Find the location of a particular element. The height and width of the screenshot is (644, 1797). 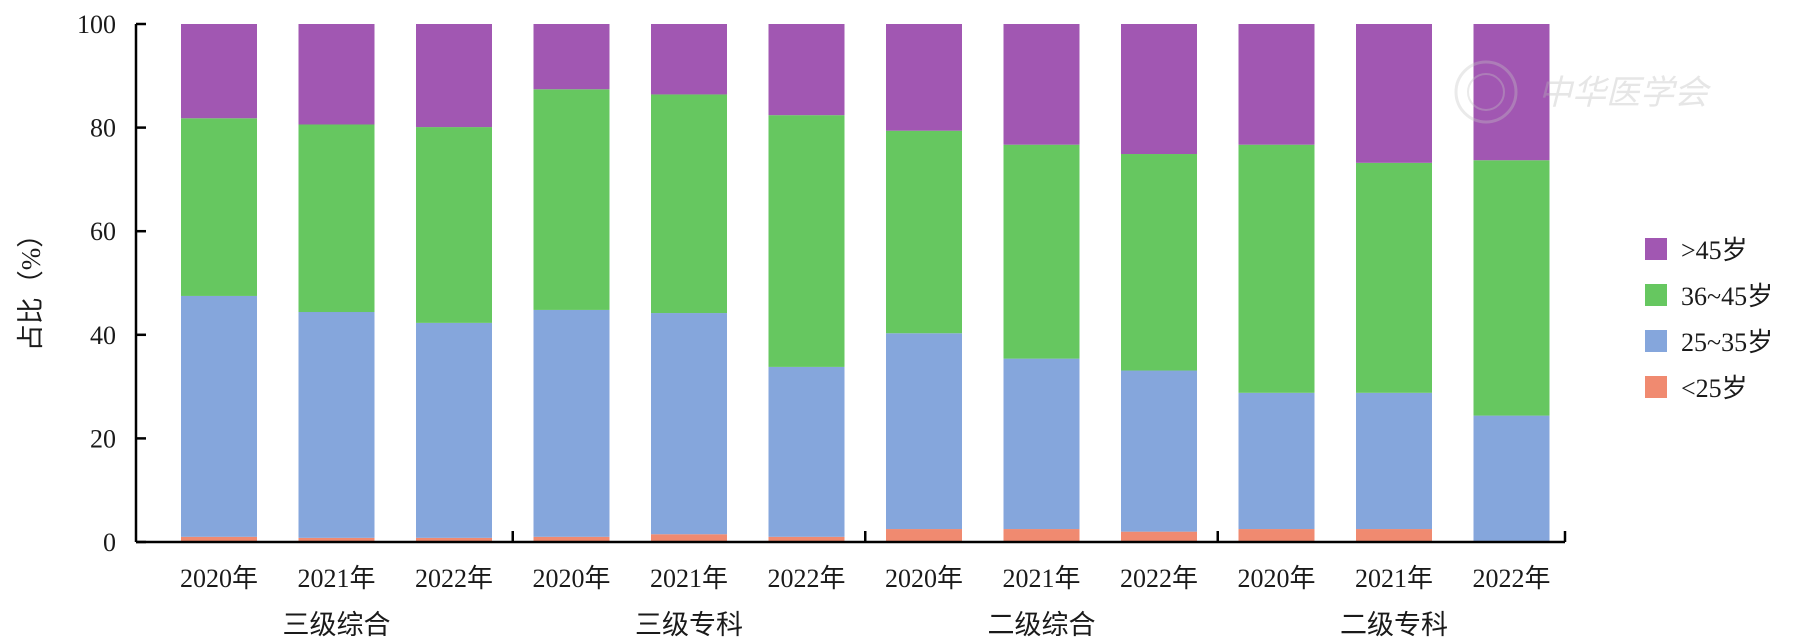

x-tick-label-5: 2022年 is located at coordinates (806, 578).